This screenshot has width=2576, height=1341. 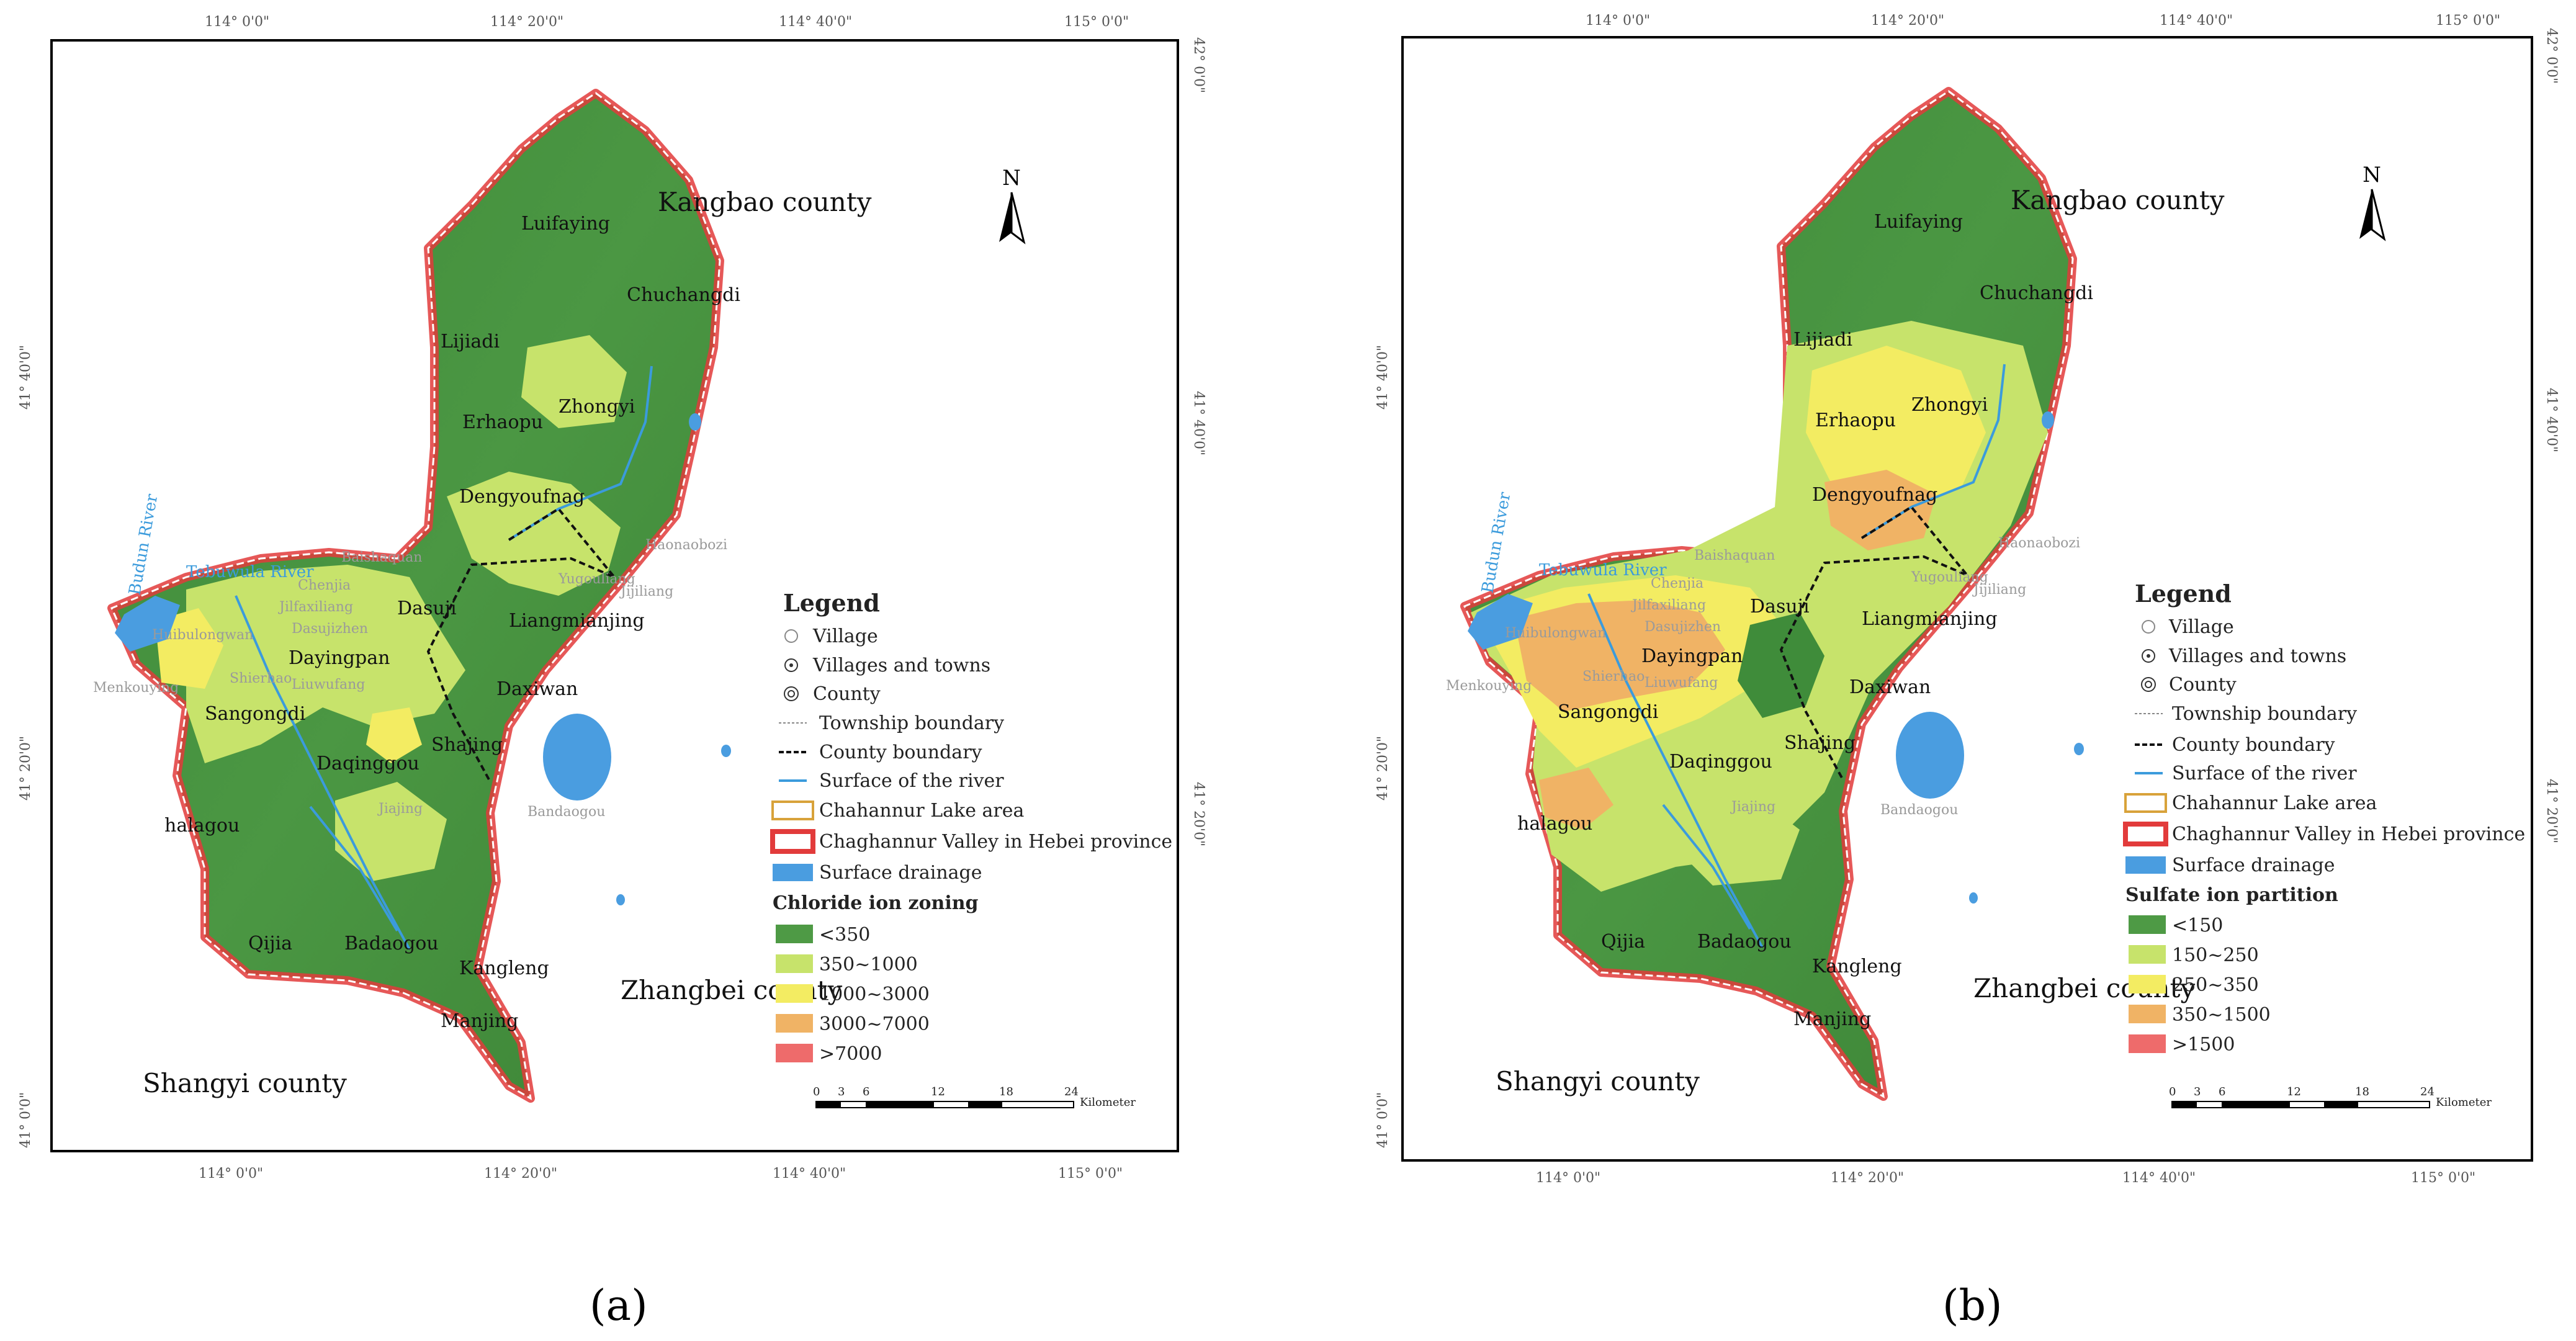 What do you see at coordinates (391, 943) in the screenshot?
I see `town-label: Badaogou` at bounding box center [391, 943].